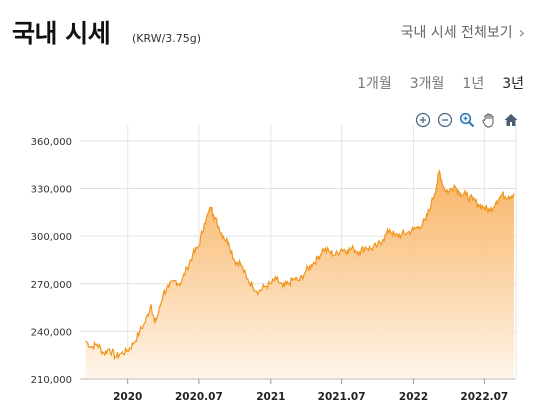  I want to click on home-icon, so click(511, 120).